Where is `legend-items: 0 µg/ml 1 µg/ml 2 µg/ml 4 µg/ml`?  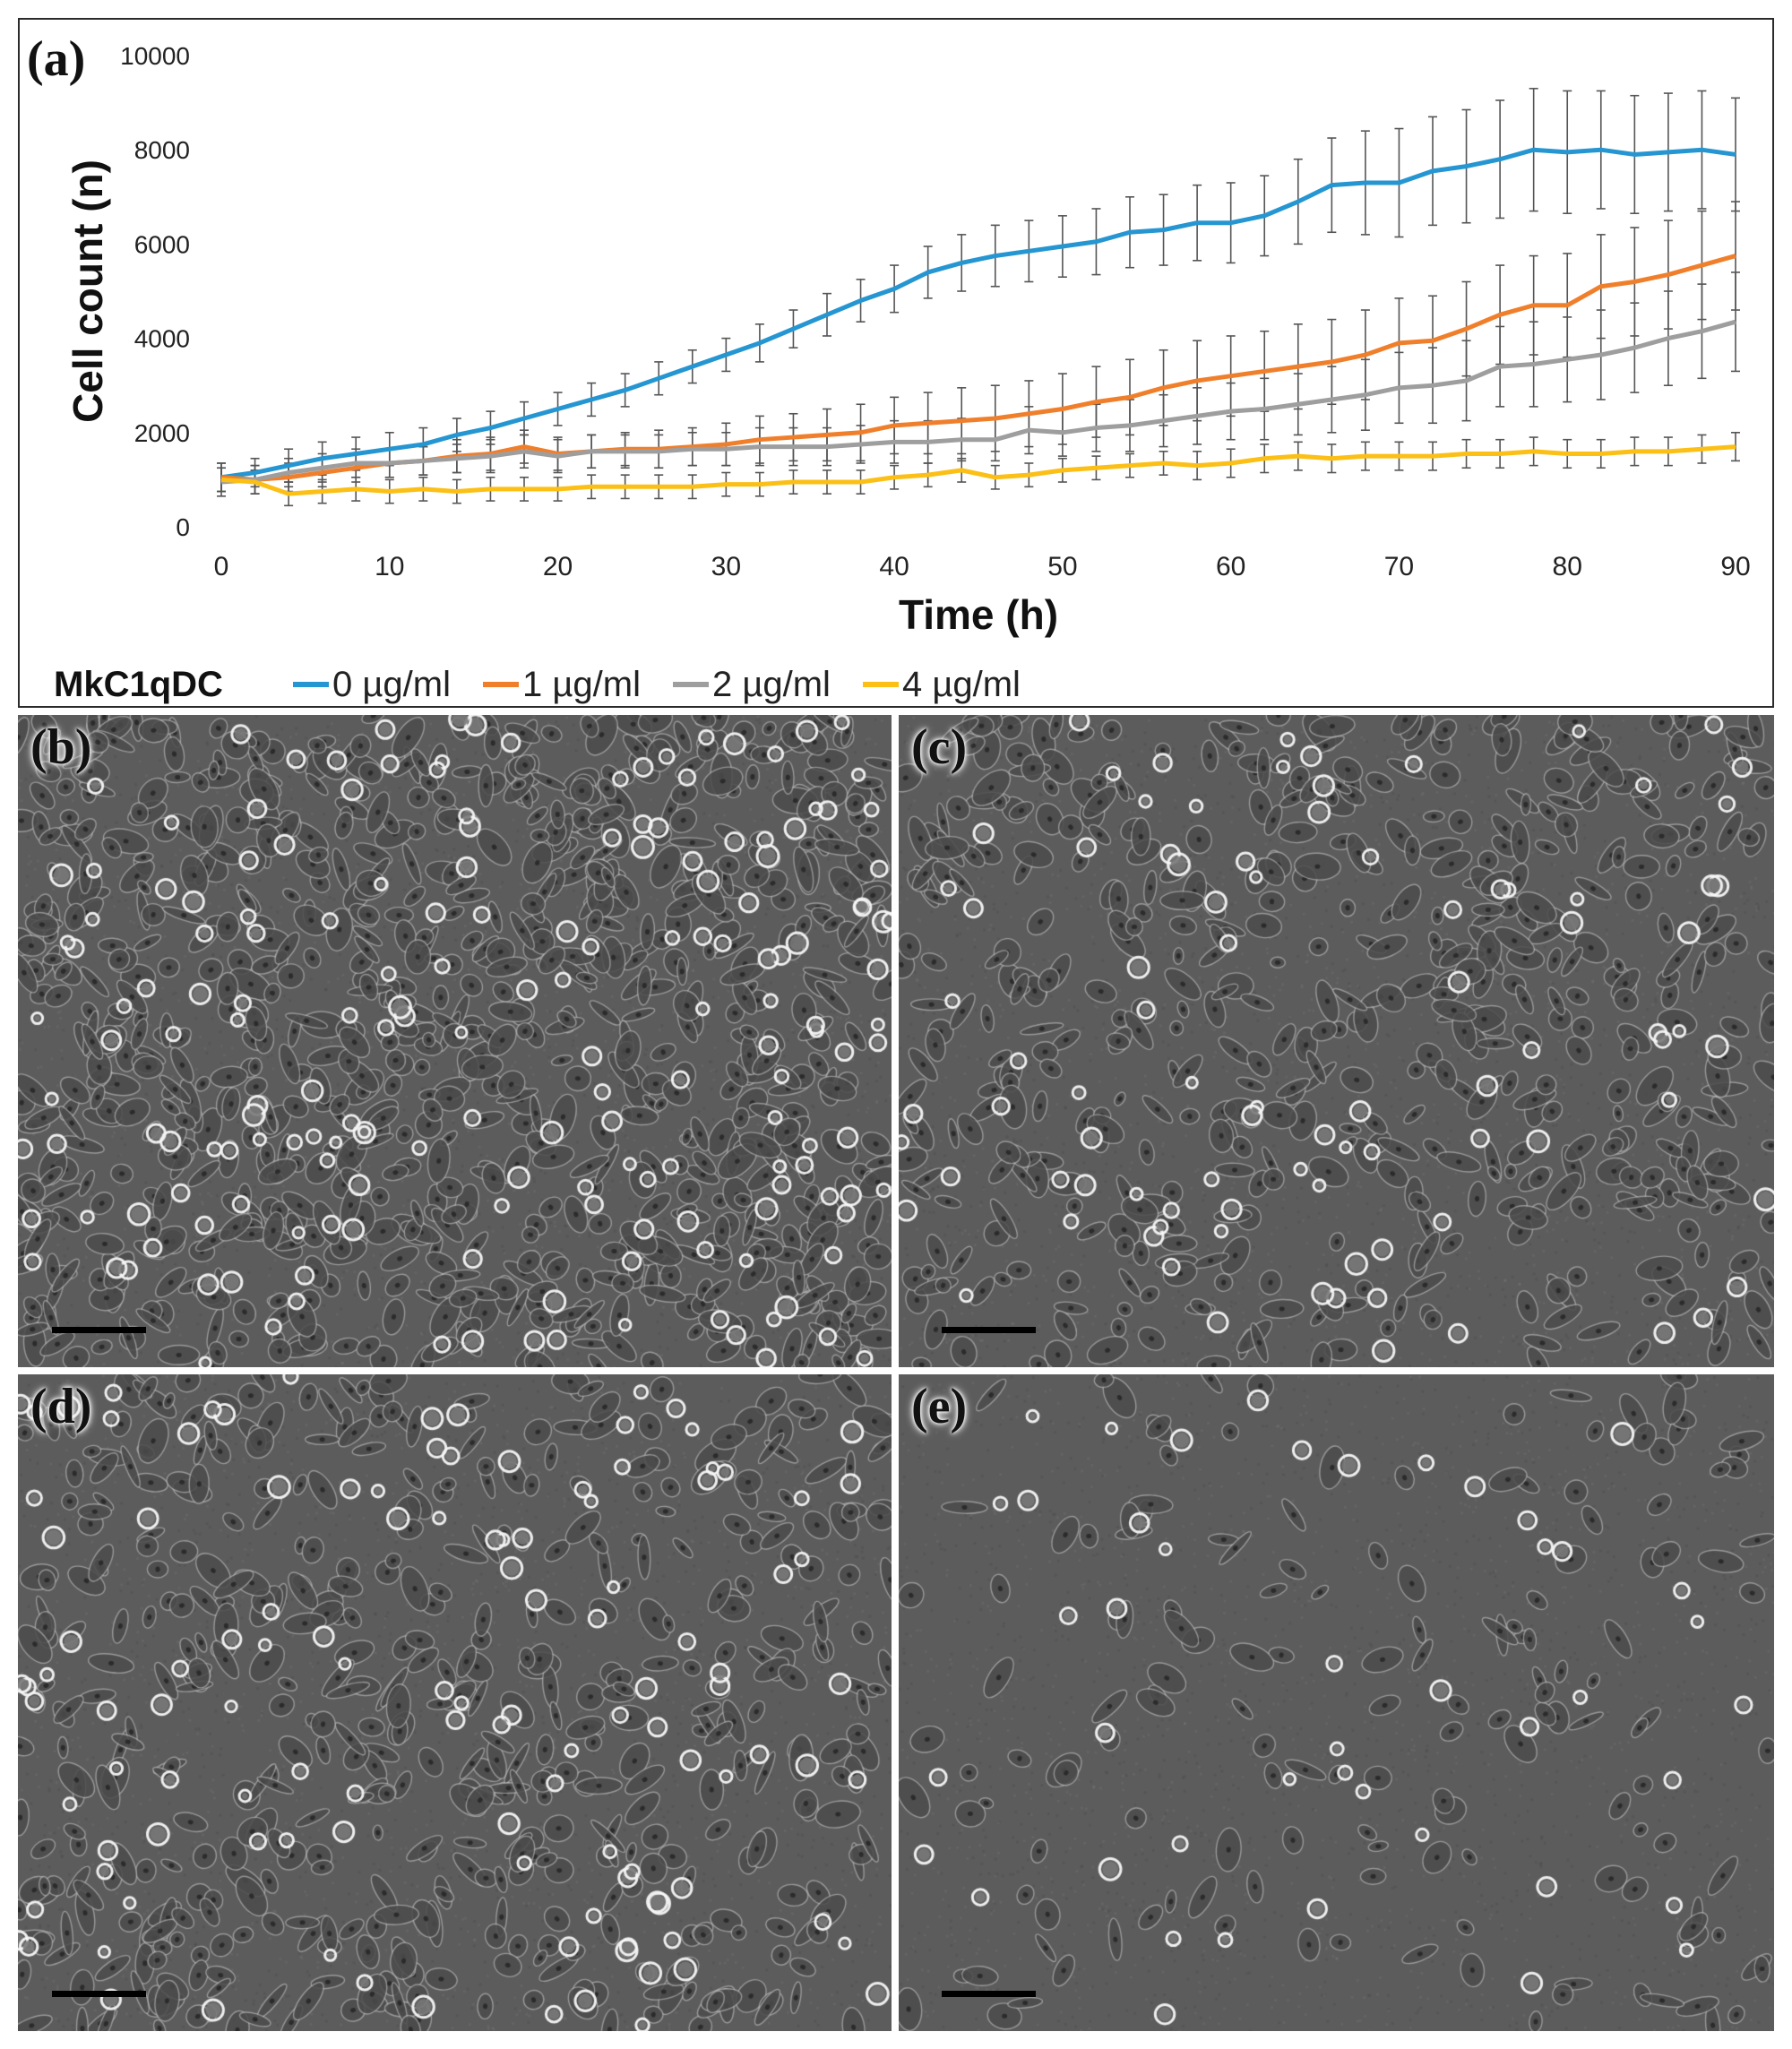
legend-items: 0 µg/ml 1 µg/ml 2 µg/ml 4 µg/ml is located at coordinates (657, 685).